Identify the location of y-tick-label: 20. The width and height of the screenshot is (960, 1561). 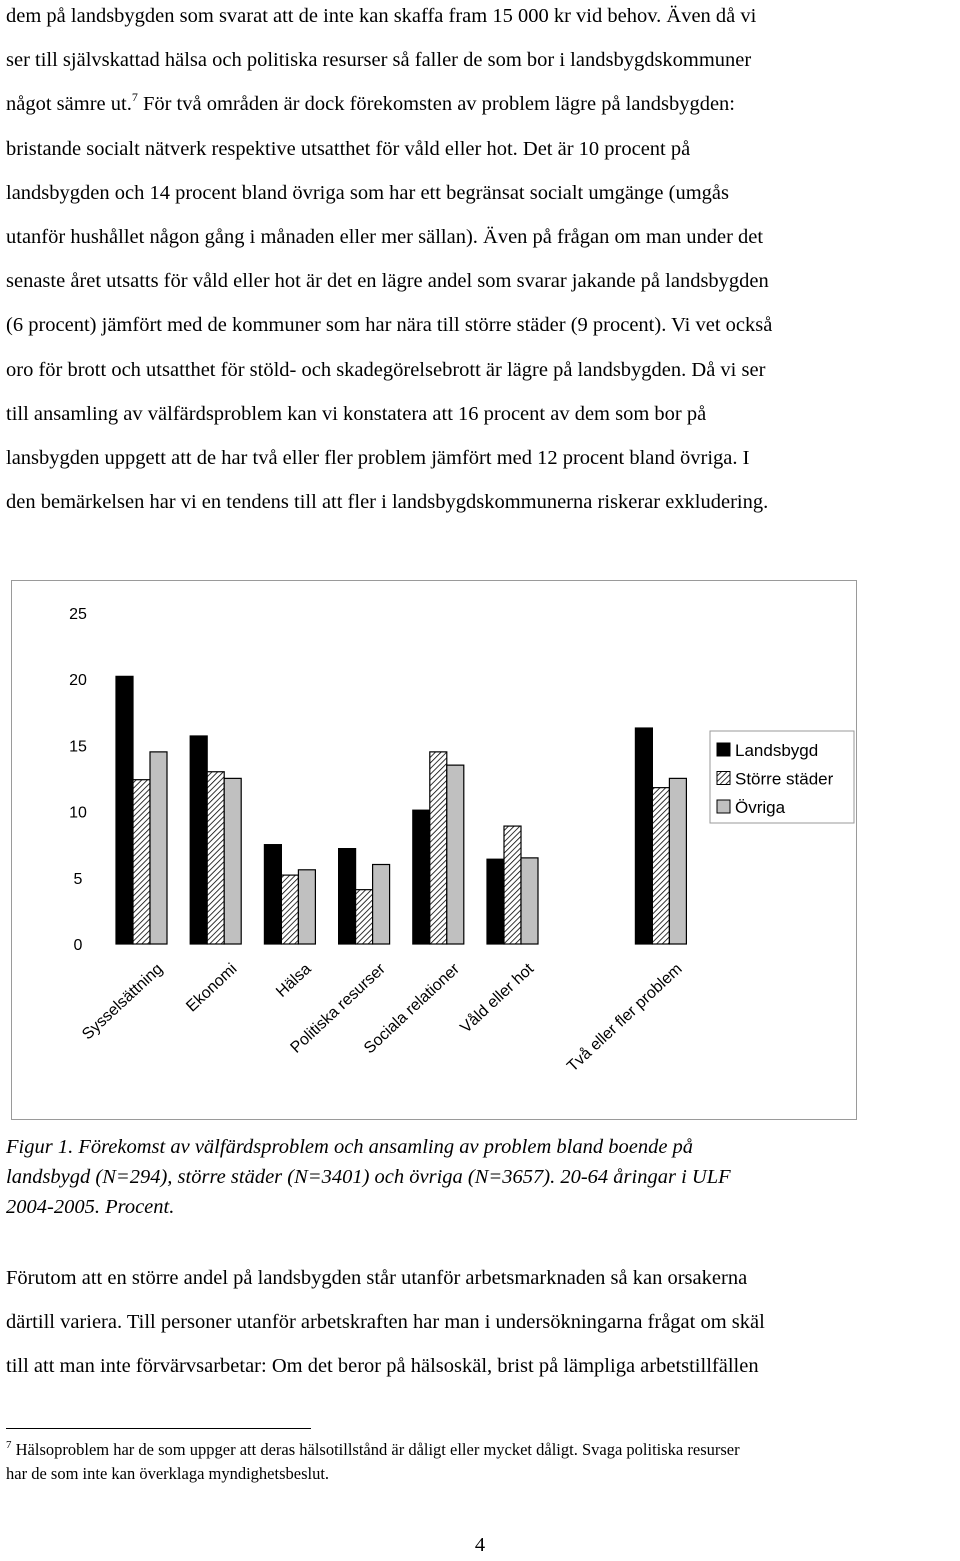
(78, 680).